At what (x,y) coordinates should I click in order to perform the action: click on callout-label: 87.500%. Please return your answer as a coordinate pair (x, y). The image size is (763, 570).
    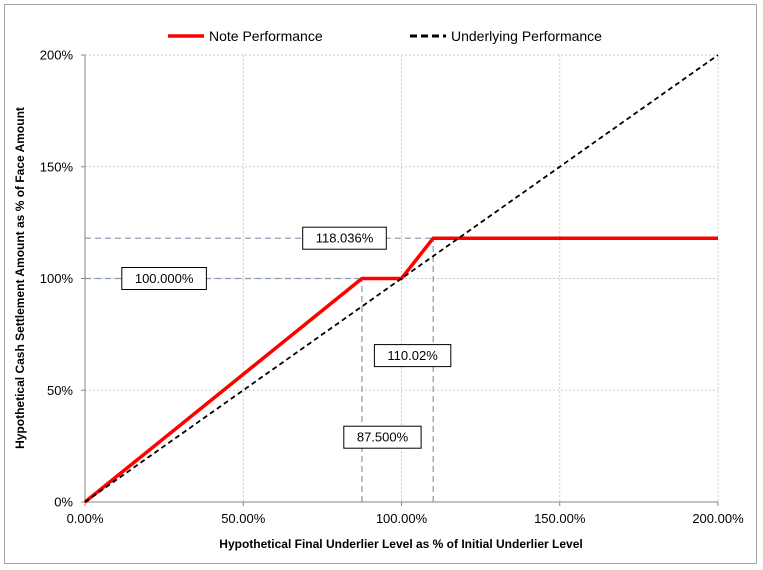
    Looking at the image, I should click on (383, 437).